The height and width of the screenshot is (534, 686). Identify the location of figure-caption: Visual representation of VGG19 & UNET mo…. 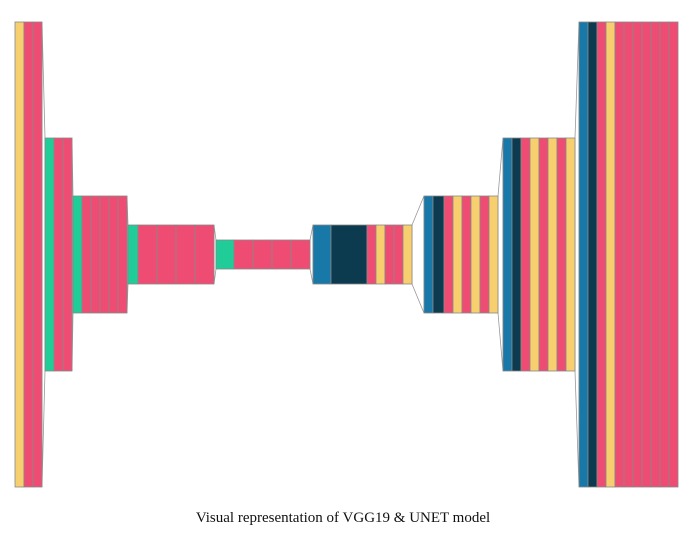
(343, 518).